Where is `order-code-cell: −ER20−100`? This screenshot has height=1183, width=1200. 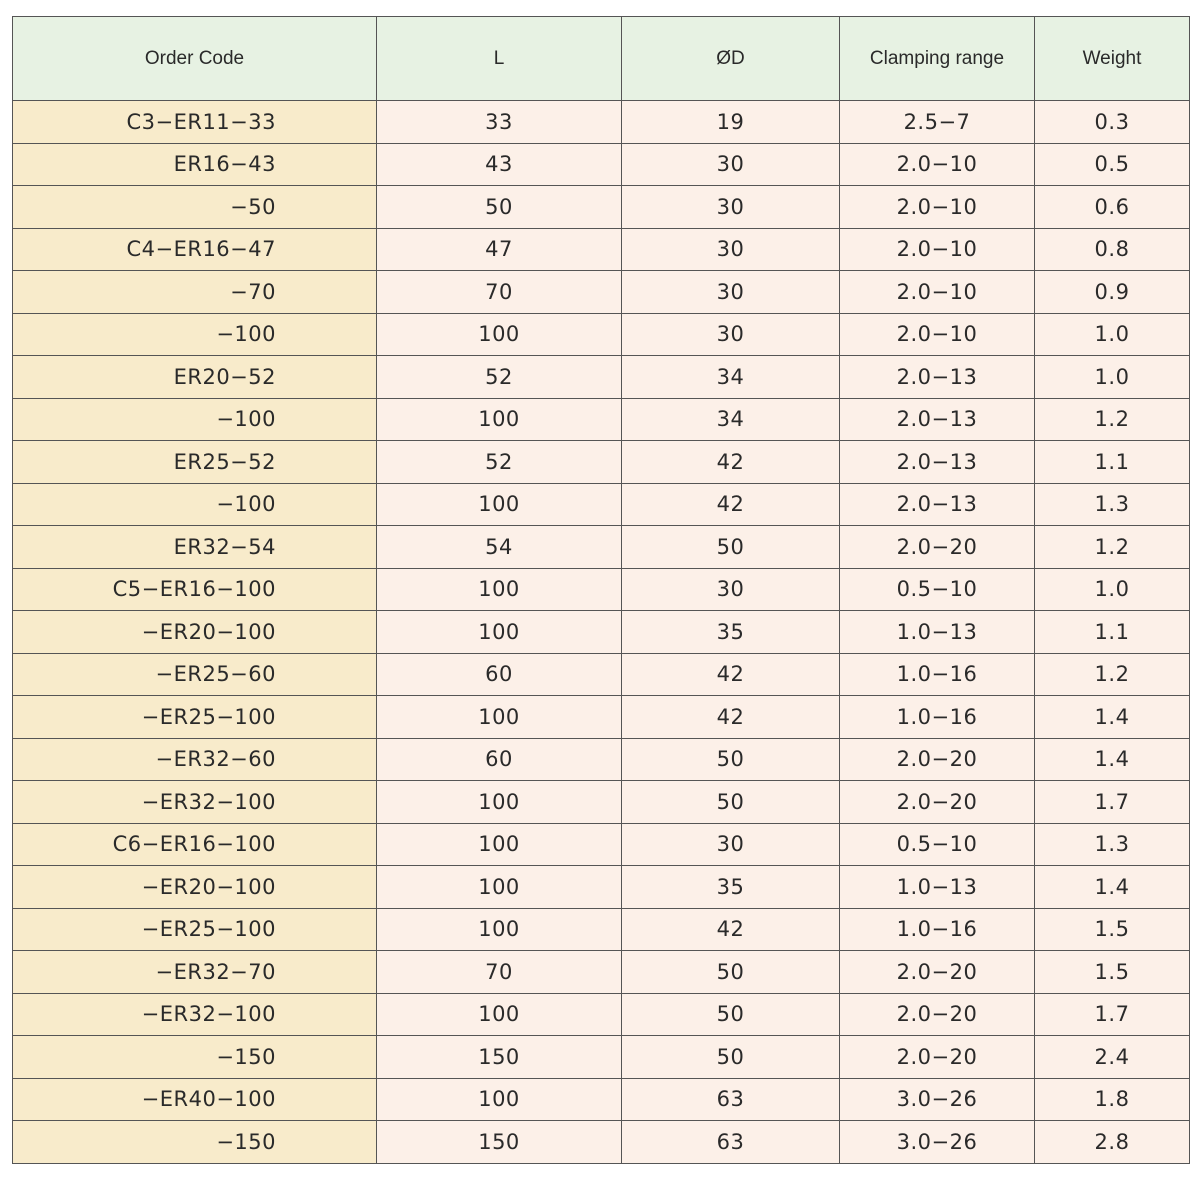 order-code-cell: −ER20−100 is located at coordinates (194, 887).